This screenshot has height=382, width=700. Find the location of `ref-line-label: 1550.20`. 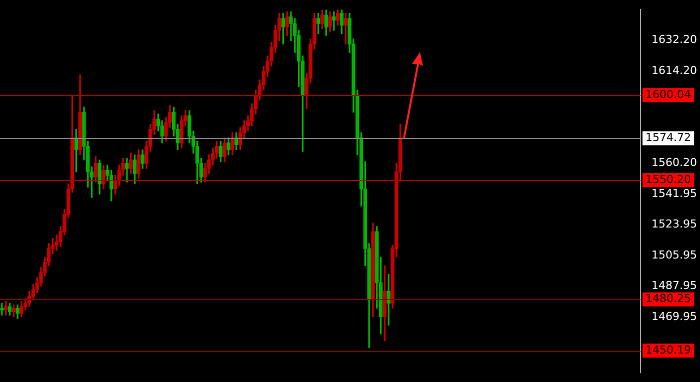

ref-line-label: 1550.20 is located at coordinates (669, 179).